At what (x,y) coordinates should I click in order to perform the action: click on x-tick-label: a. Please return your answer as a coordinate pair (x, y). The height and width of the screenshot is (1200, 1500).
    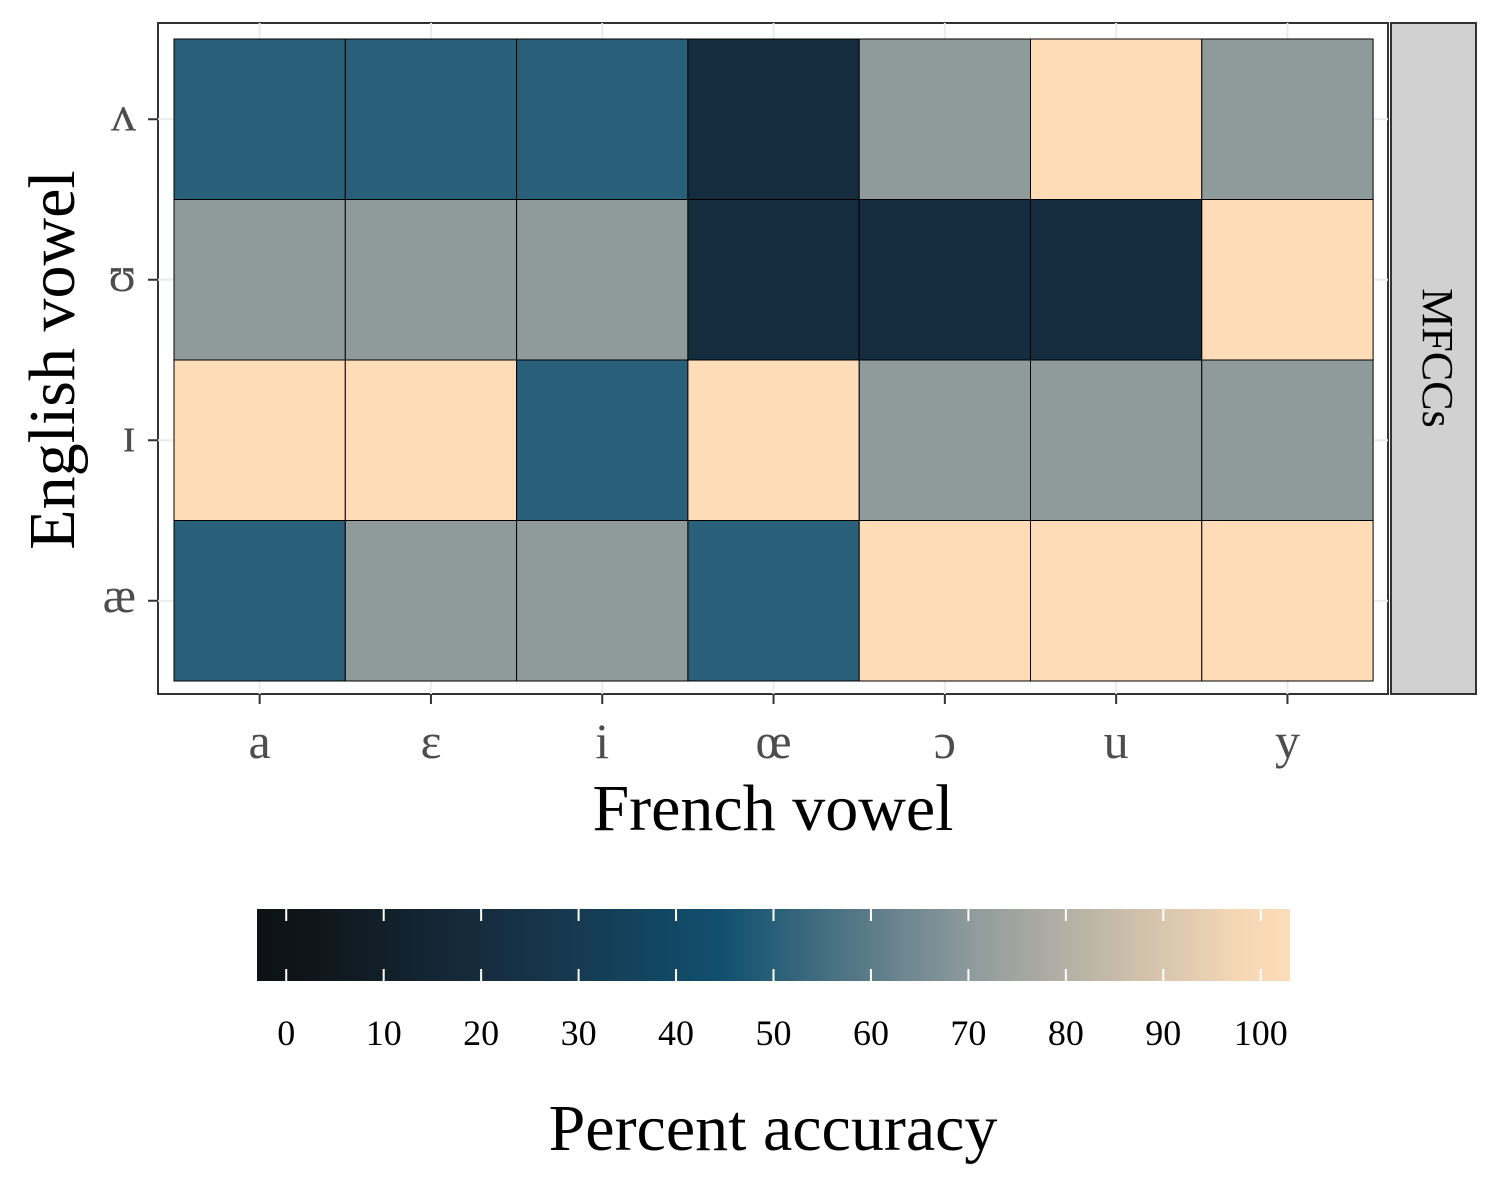
    Looking at the image, I should click on (260, 741).